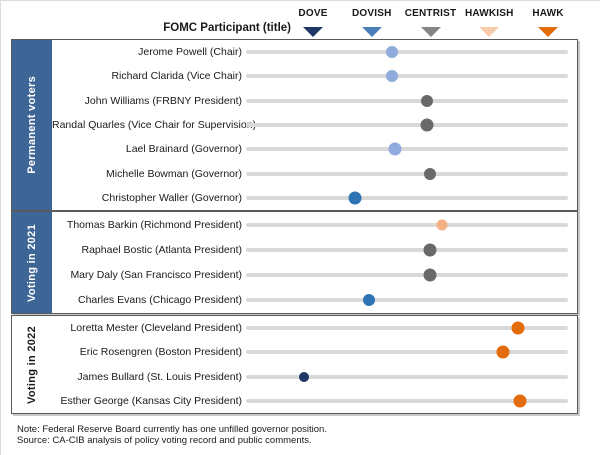 This screenshot has height=455, width=600. What do you see at coordinates (154, 224) in the screenshot?
I see `participant-name: Thomas Barkin (Richmond President)` at bounding box center [154, 224].